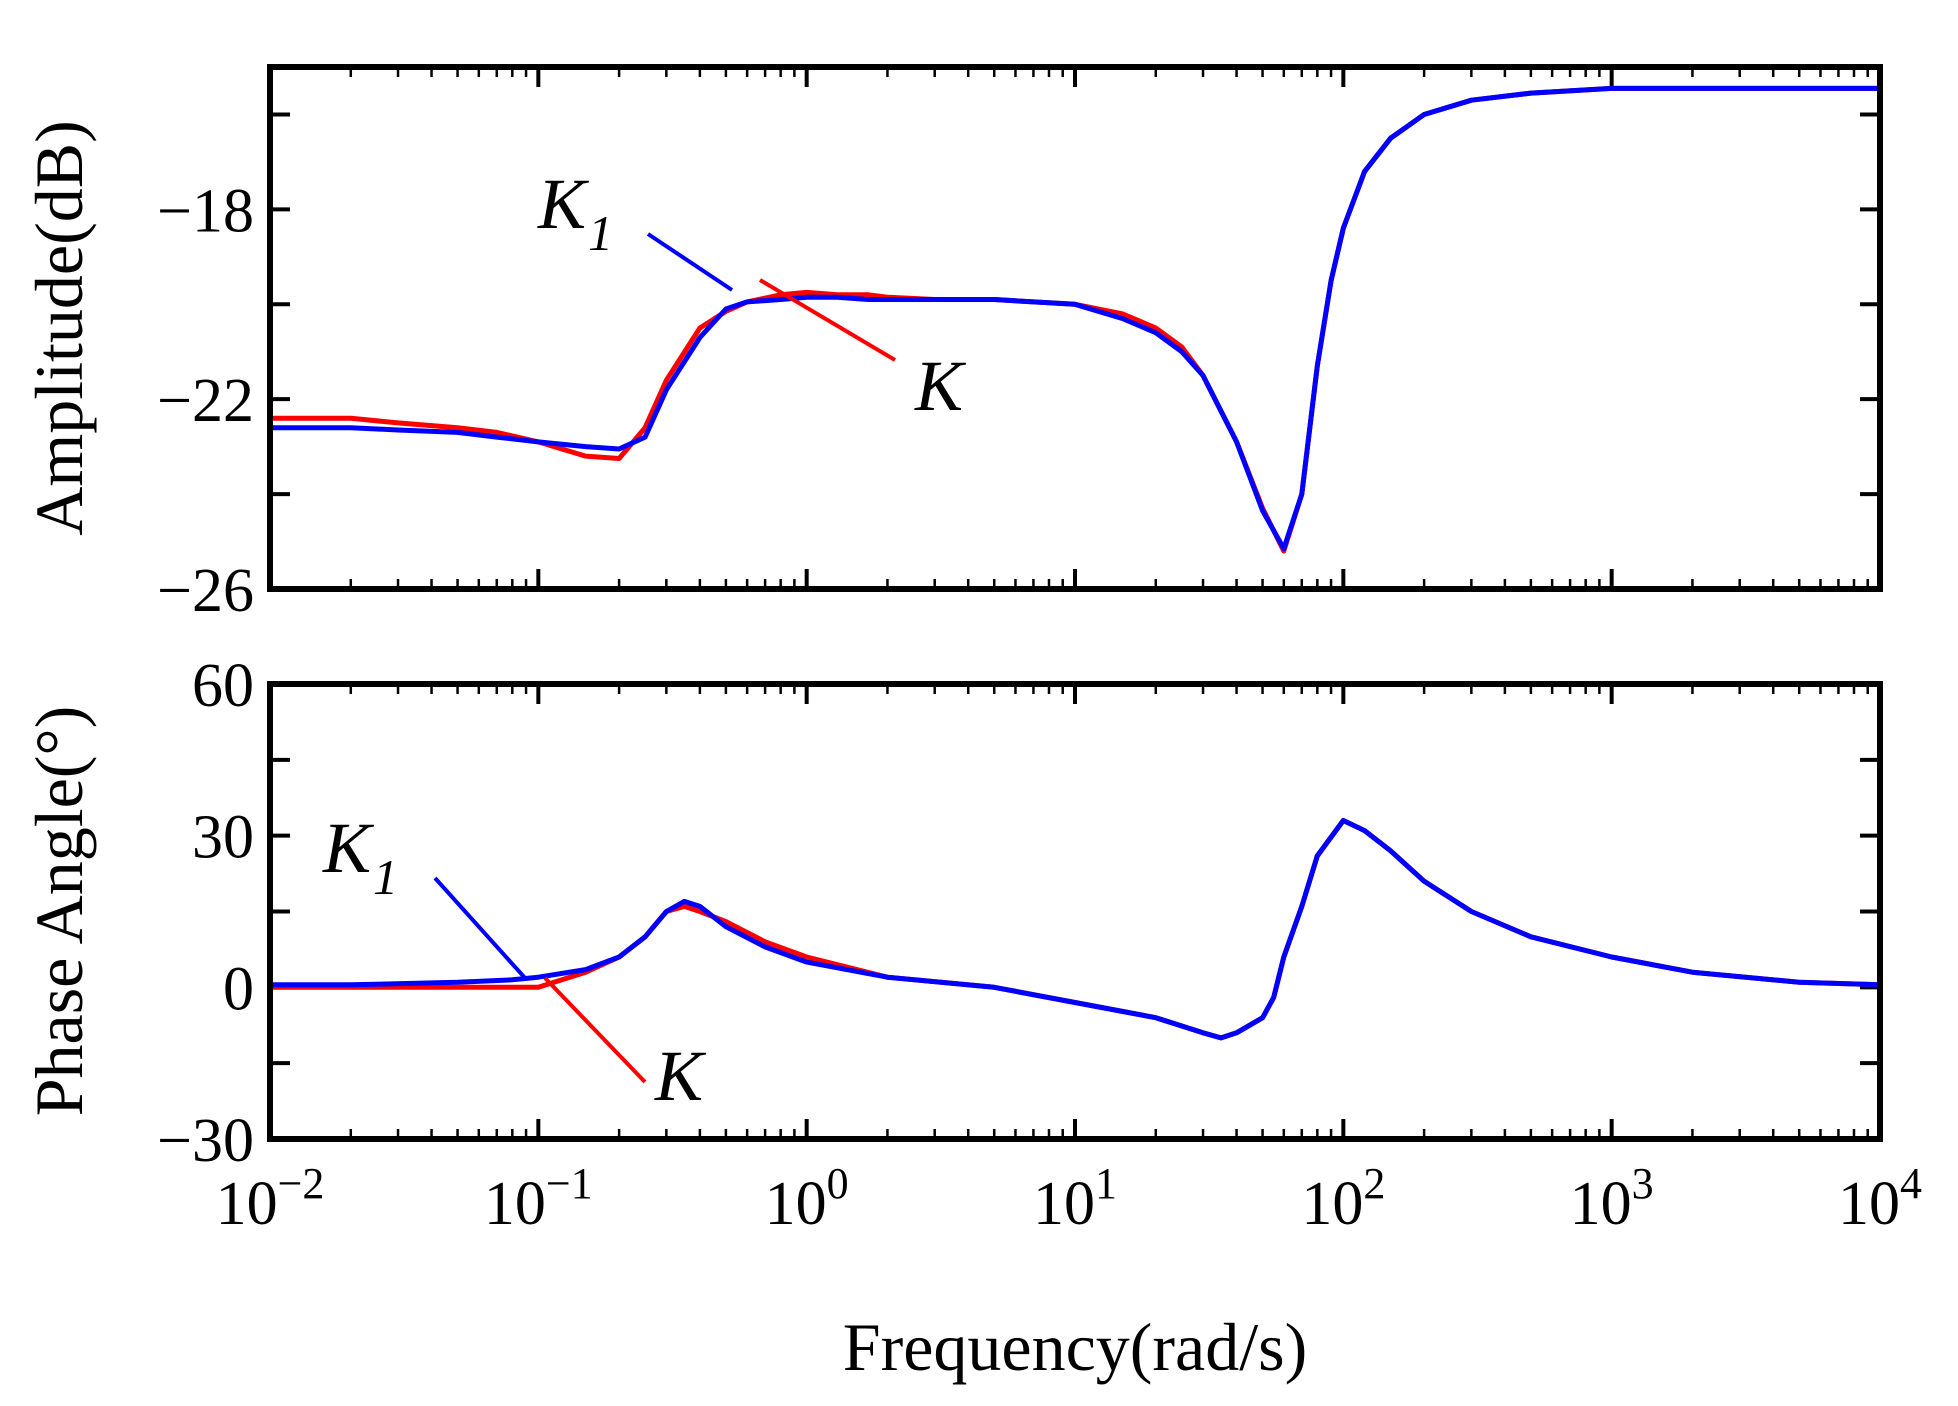  Describe the element at coordinates (59, 911) in the screenshot. I see `phase-y-axis-title: Phase Angle(°)` at that location.